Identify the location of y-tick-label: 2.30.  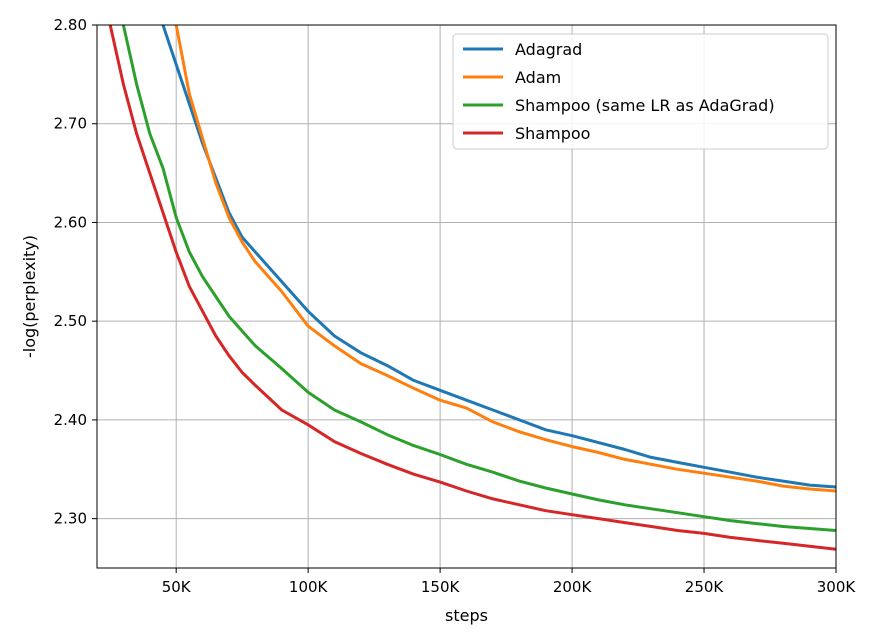
(70, 519).